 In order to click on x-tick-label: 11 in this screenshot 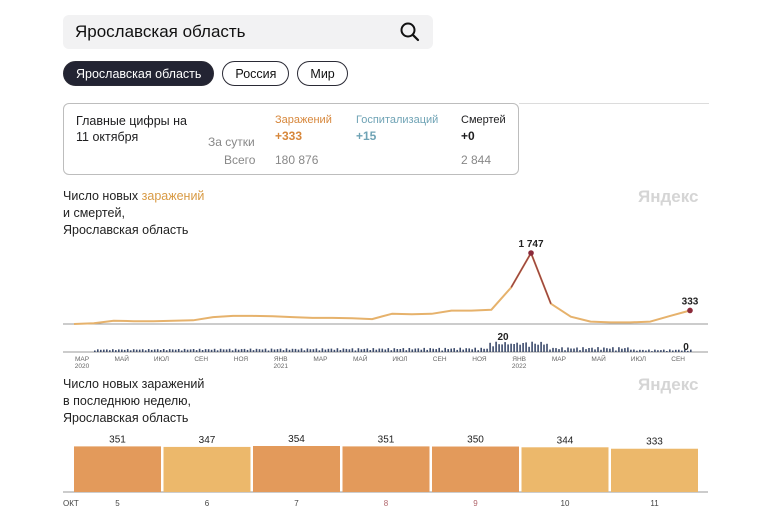, I will do `click(654, 503)`.